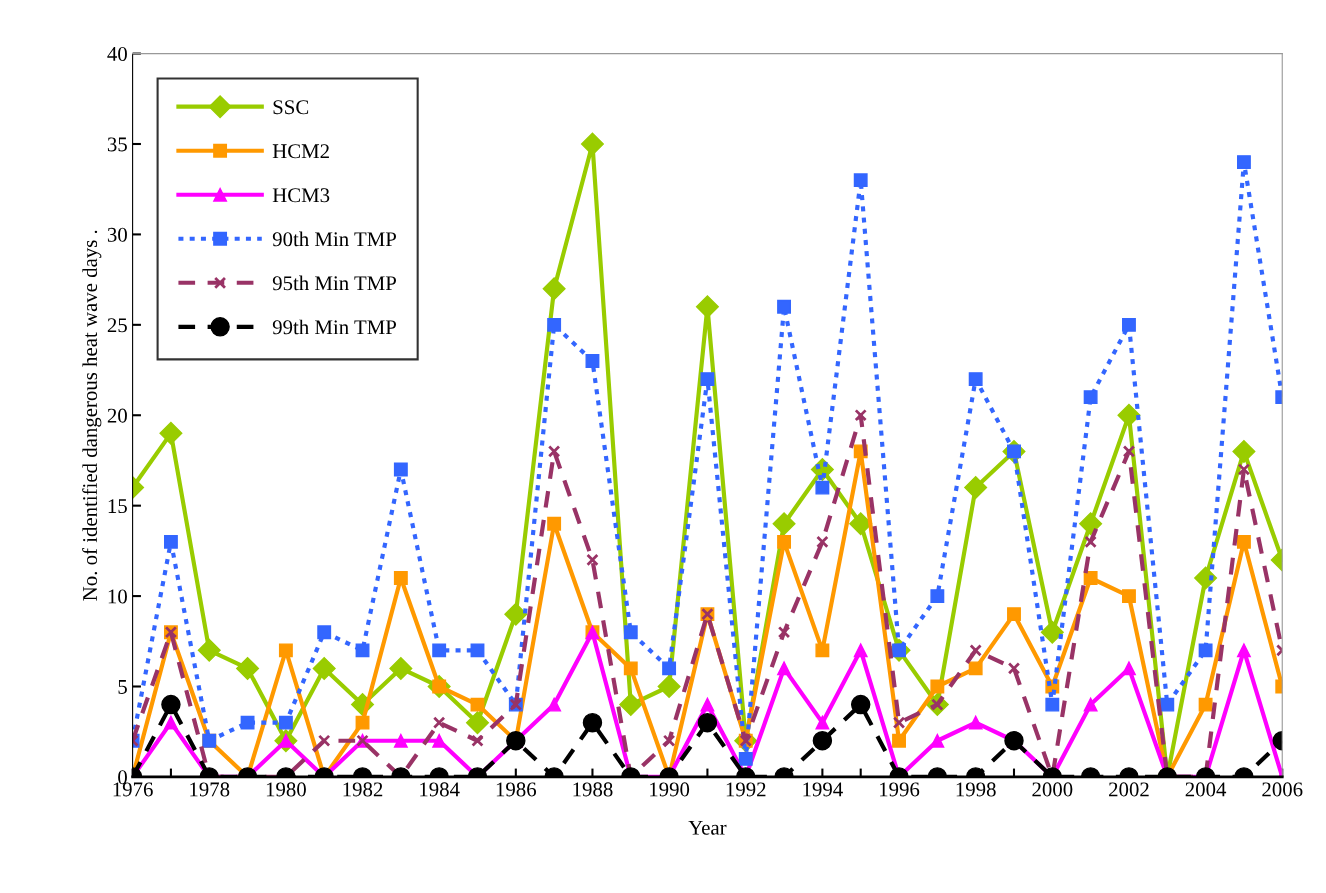 This screenshot has height=893, width=1326. I want to click on x-tick-label: 1990, so click(670, 789).